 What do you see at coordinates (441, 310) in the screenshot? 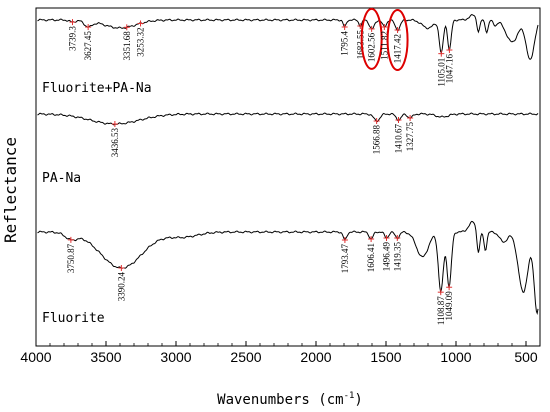
I see `peak-label: 1108.87` at bounding box center [441, 310].